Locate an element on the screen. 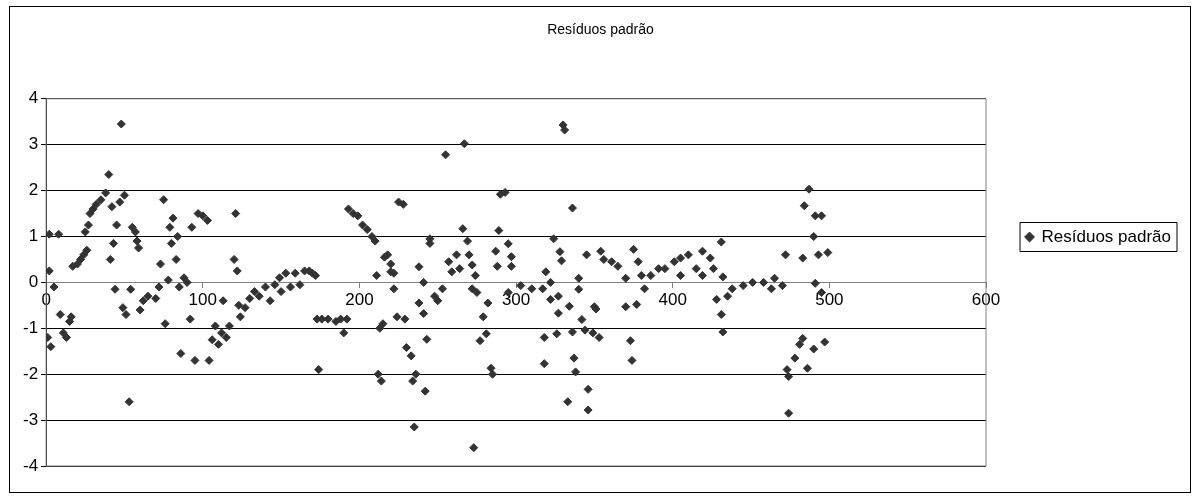  y-tick-label: -3 is located at coordinates (30, 419).